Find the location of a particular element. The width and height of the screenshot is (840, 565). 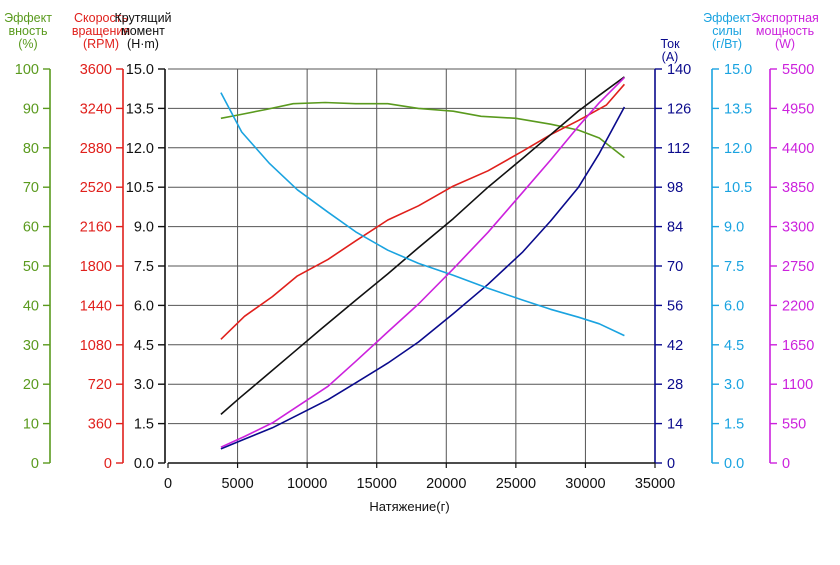

axis-title-cur: Ток is located at coordinates (670, 44).